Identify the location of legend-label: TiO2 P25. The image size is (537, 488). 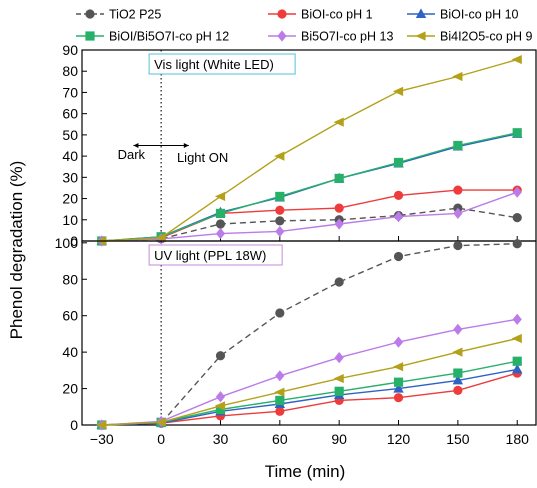
(135, 15).